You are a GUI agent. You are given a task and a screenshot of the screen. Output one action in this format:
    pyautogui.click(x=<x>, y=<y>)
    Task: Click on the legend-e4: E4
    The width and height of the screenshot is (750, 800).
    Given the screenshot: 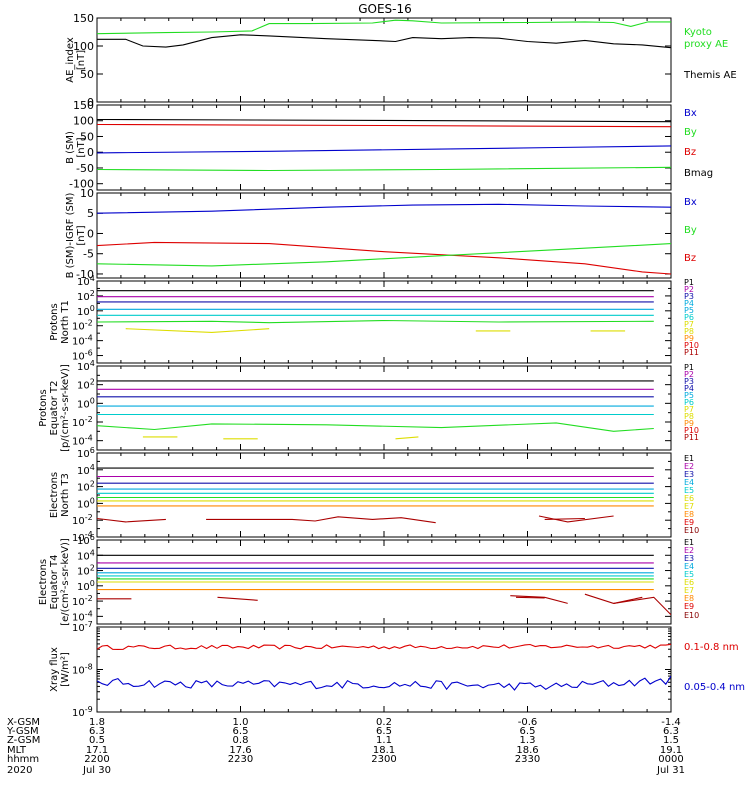 What is the action you would take?
    pyautogui.click(x=689, y=482)
    